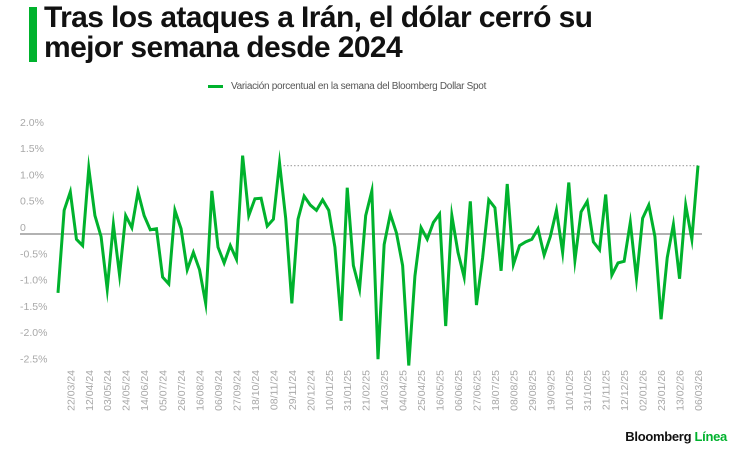 The height and width of the screenshot is (459, 741). I want to click on x-tick-label: 19/09/25, so click(551, 390).